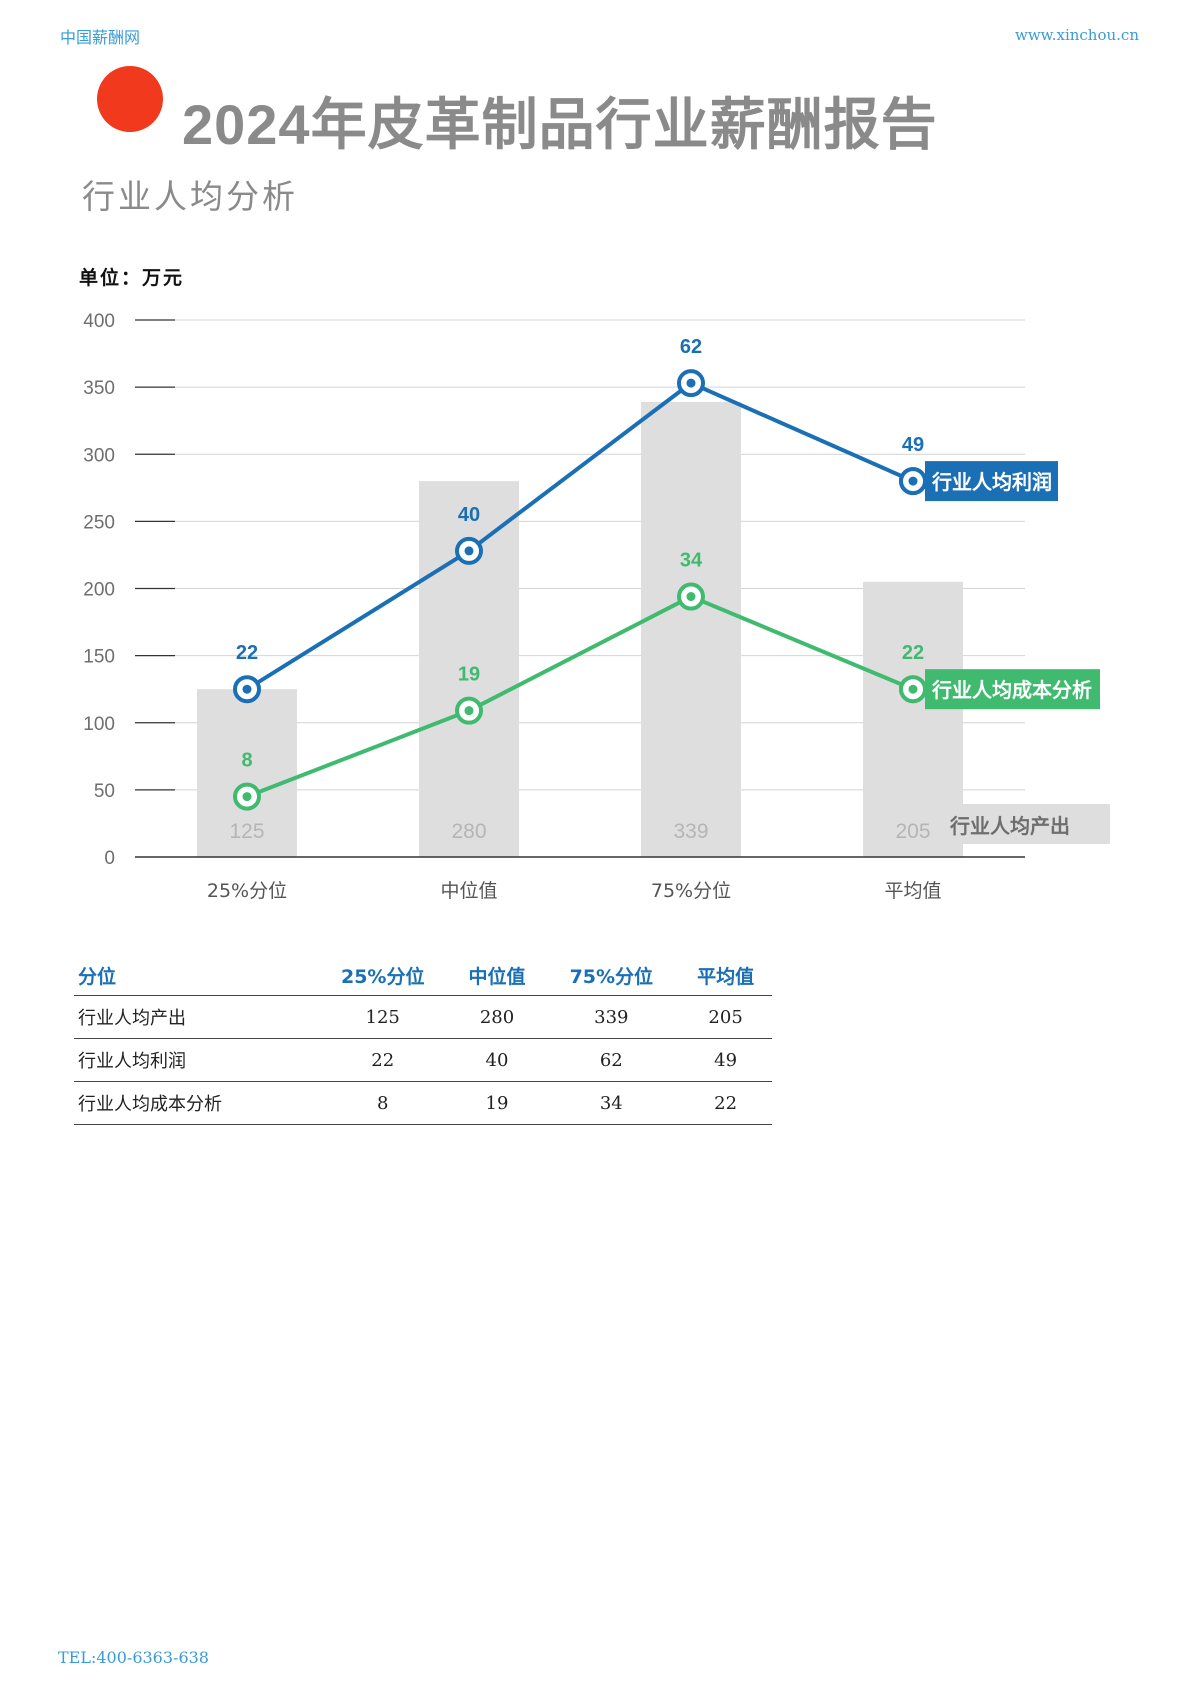  What do you see at coordinates (690, 831) in the screenshot?
I see `bar-value-label: 339` at bounding box center [690, 831].